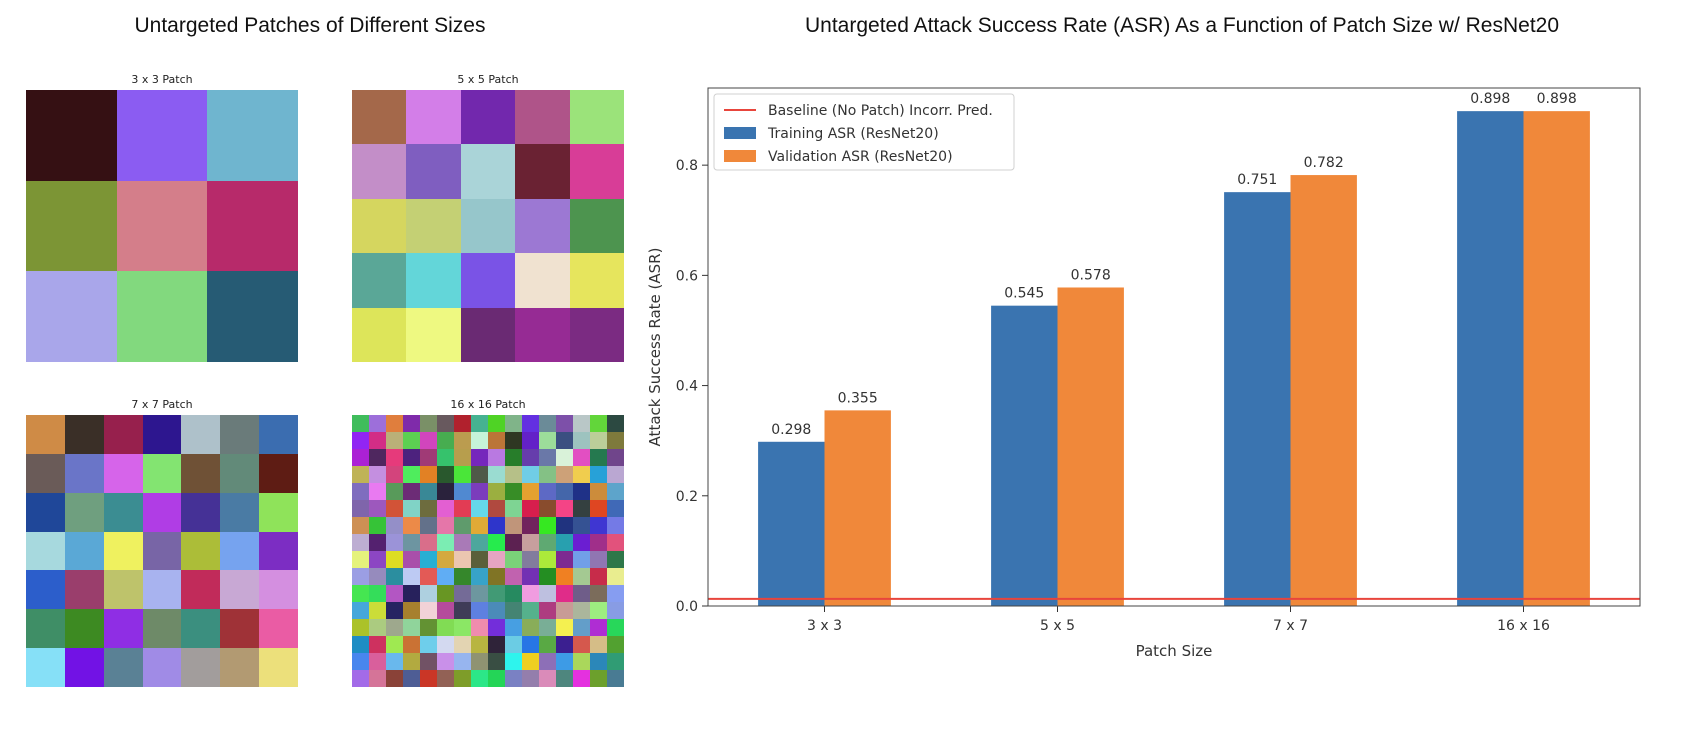  What do you see at coordinates (740, 133) in the screenshot?
I see `legend-swatch` at bounding box center [740, 133].